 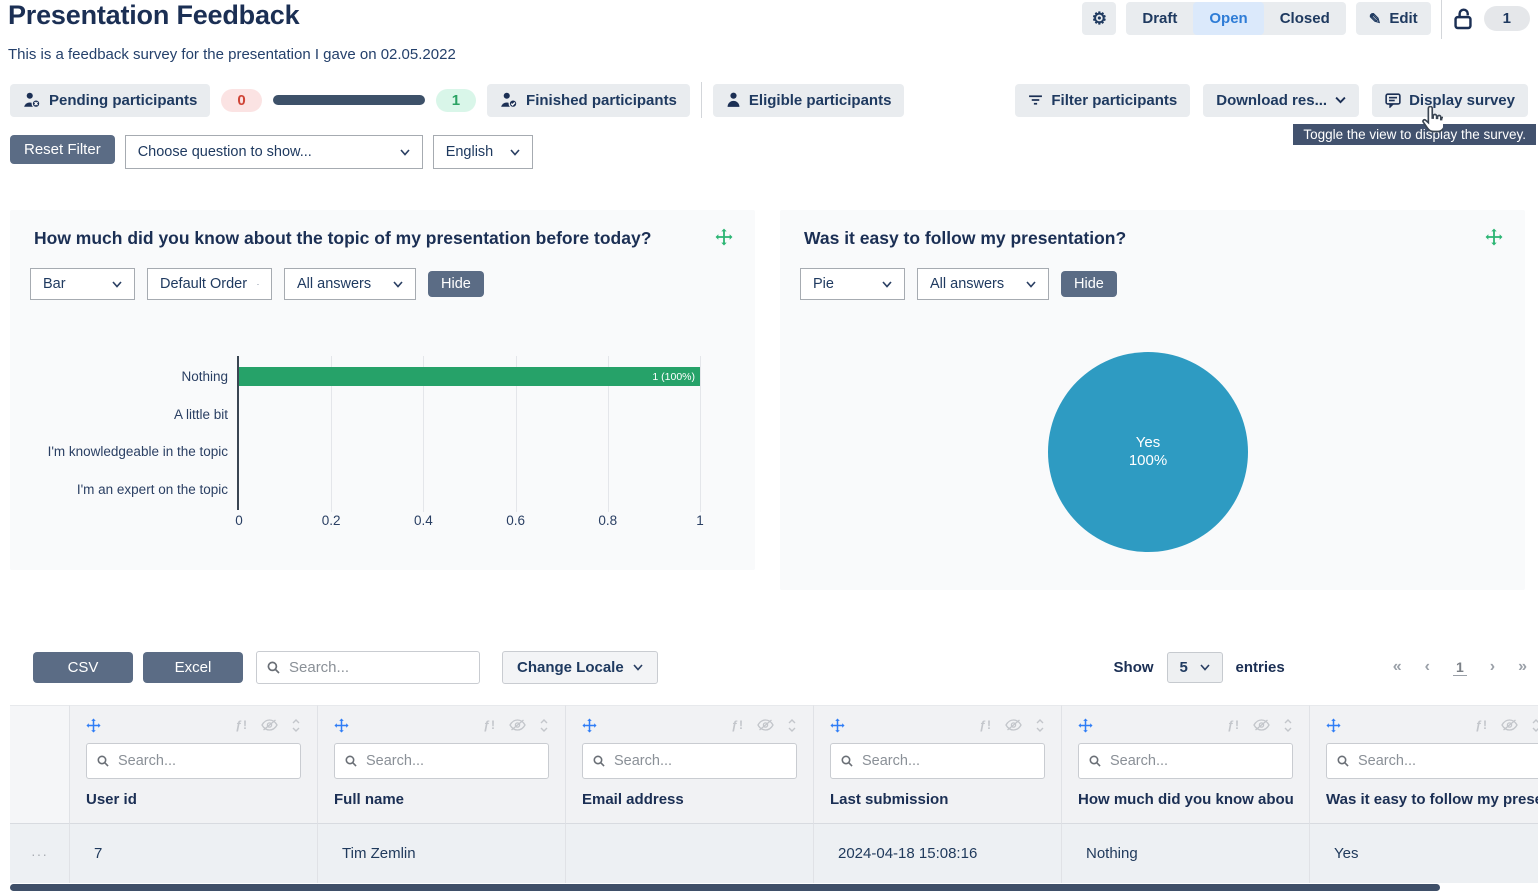 I want to click on first-page-button: «, so click(x=1397, y=666).